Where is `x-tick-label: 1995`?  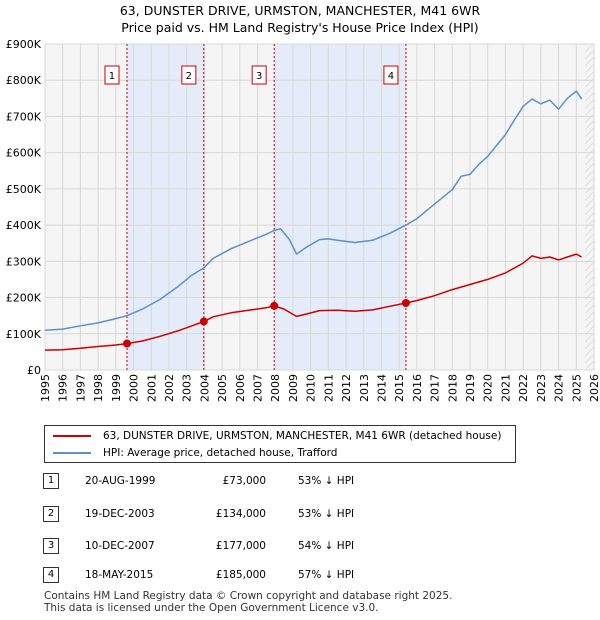
x-tick-label: 1995 is located at coordinates (45, 388).